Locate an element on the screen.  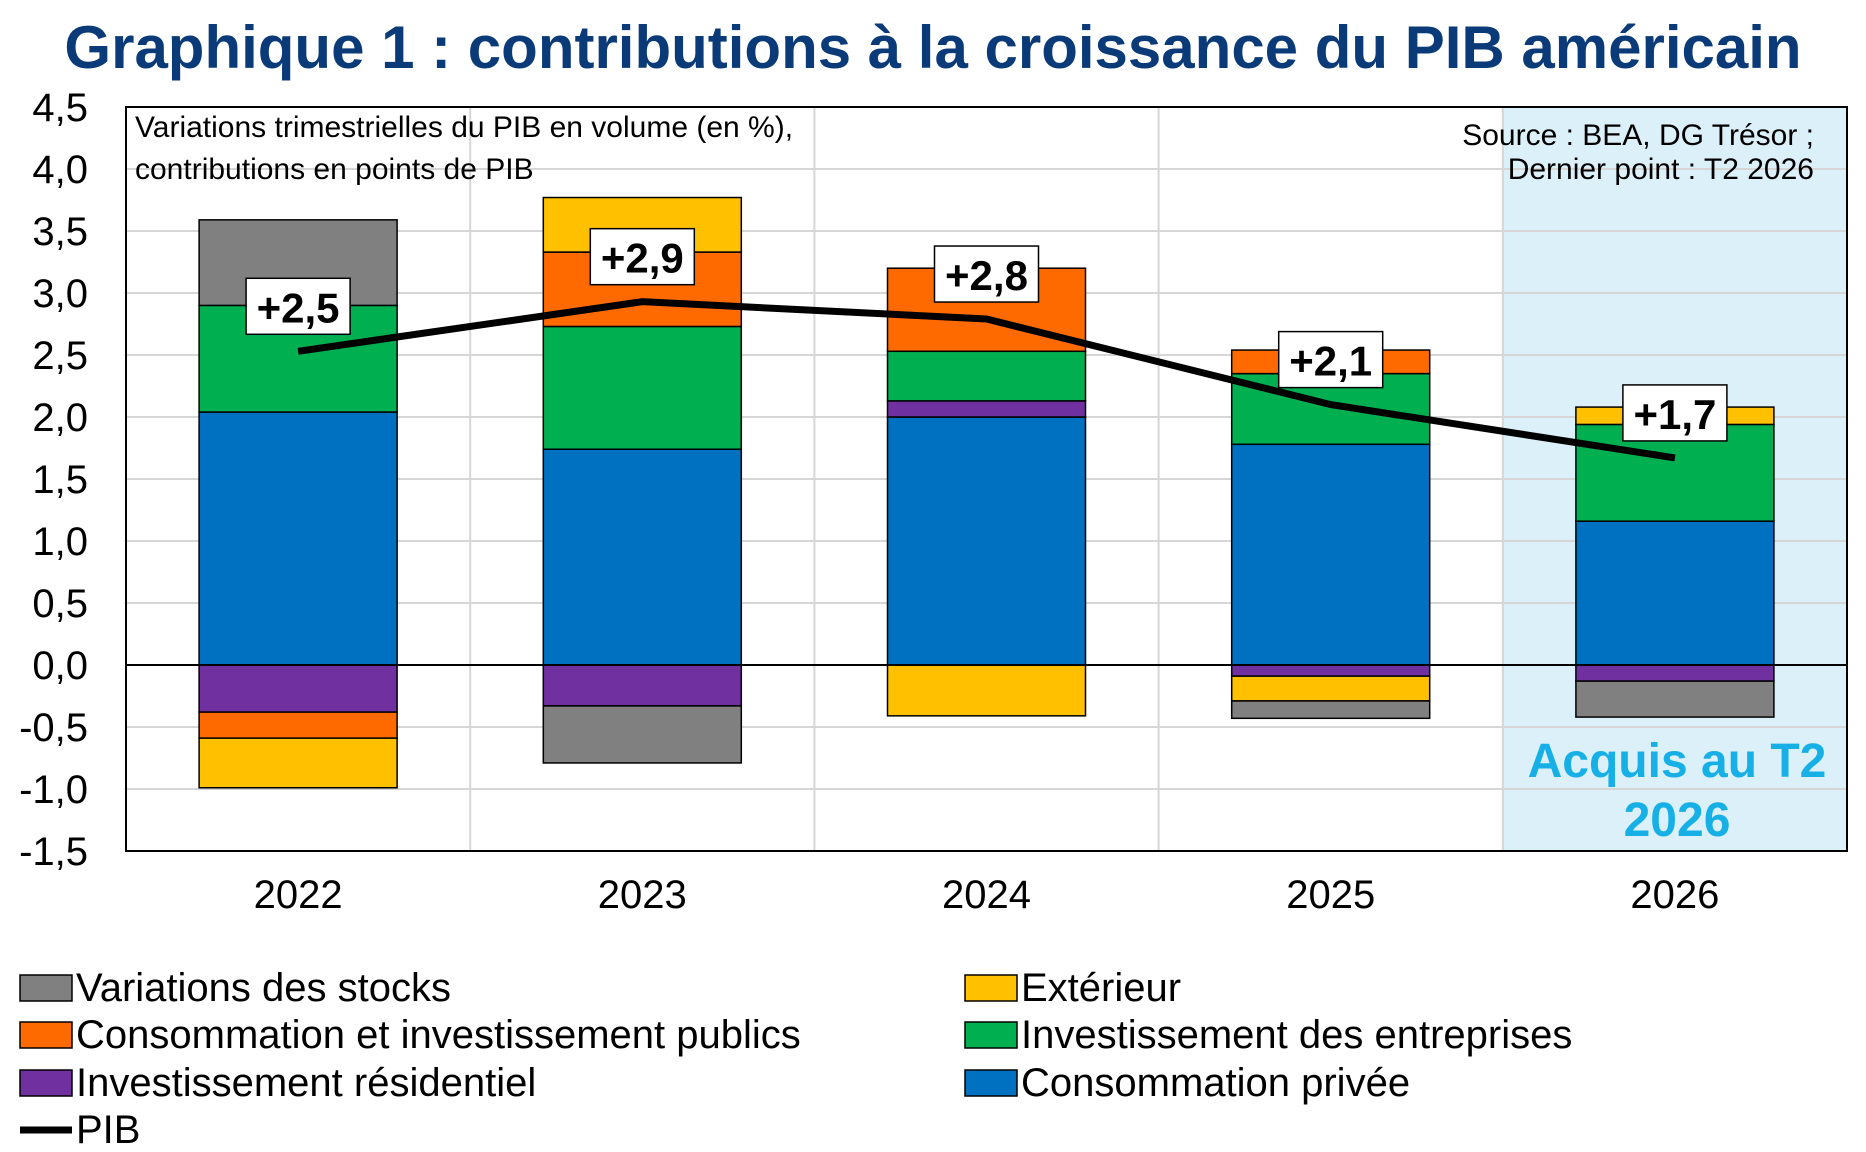
bar-2024-investissement-des-entreprises is located at coordinates (986, 376).